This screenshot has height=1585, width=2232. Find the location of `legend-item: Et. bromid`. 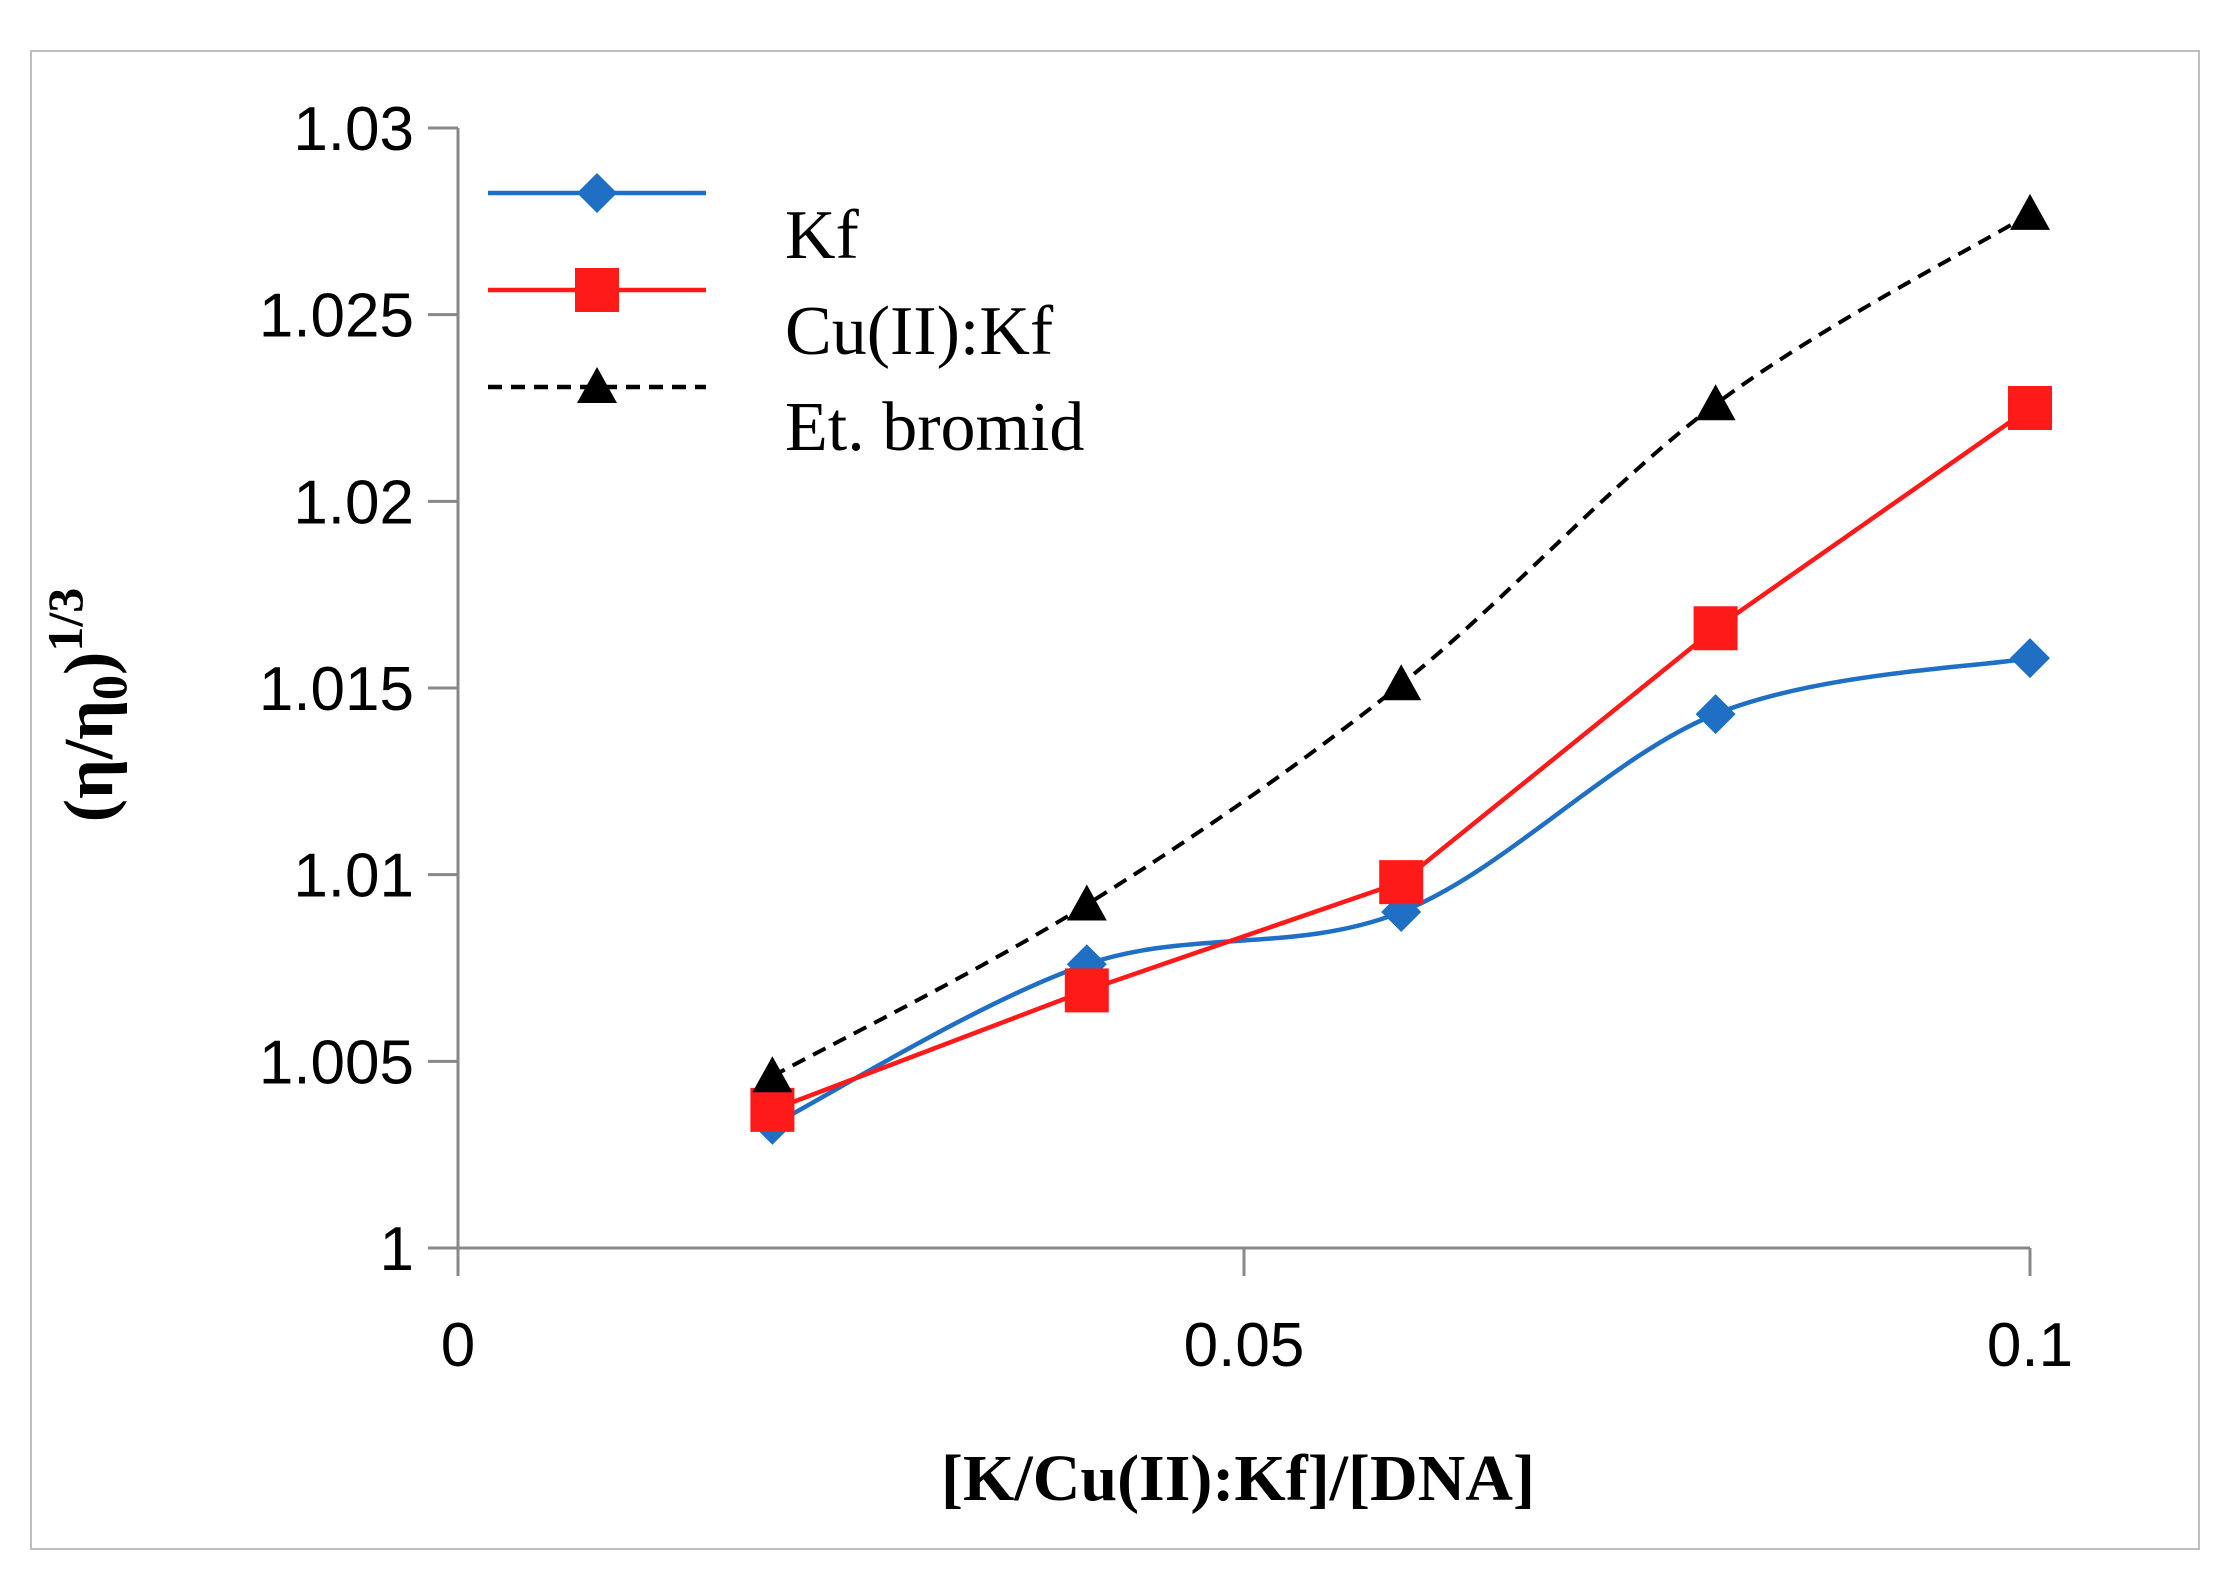

legend-item: Et. bromid is located at coordinates (786, 416).